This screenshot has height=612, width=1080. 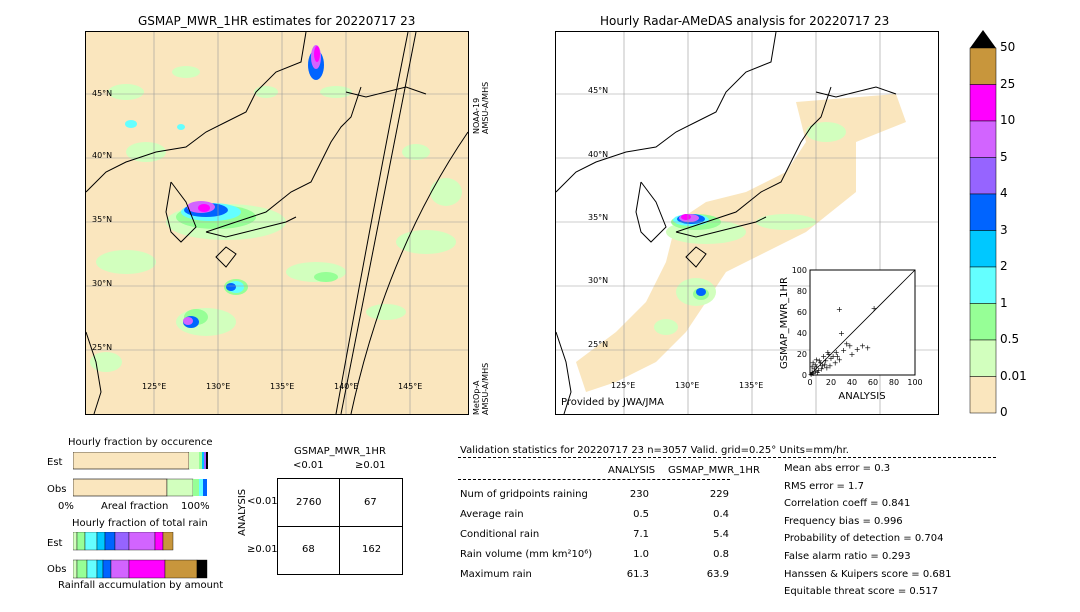 I want to click on colorbar-label: 3, so click(x=1004, y=229).